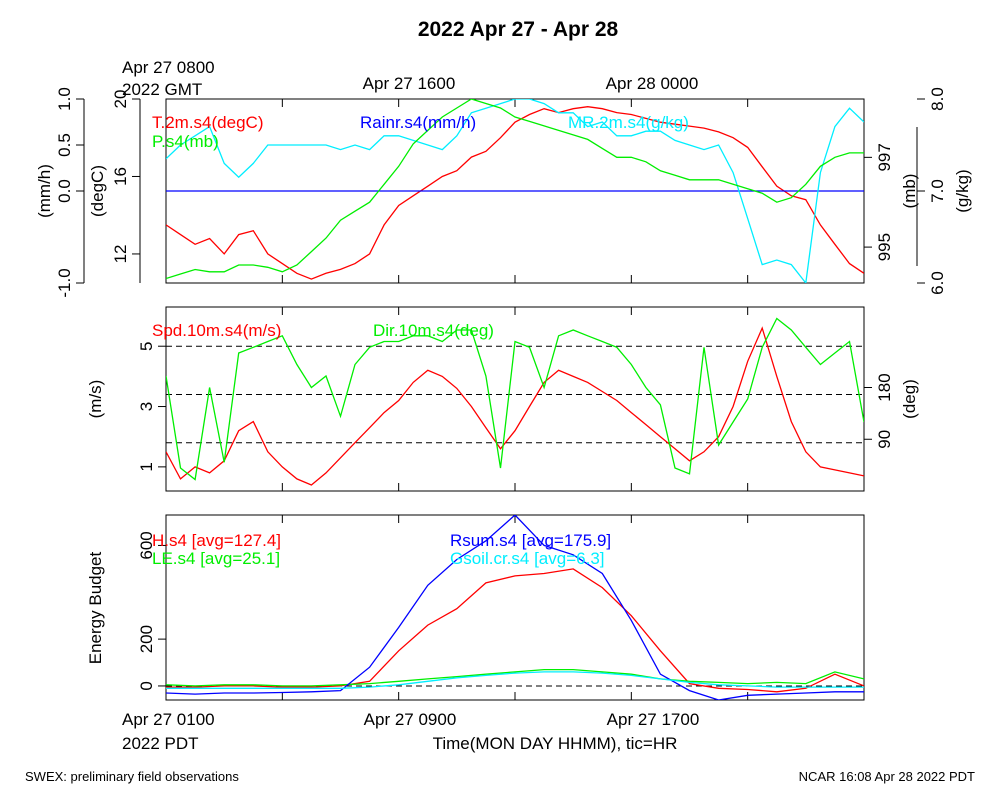 The height and width of the screenshot is (800, 1000). I want to click on temp-axis-label: (degC), so click(97, 191).